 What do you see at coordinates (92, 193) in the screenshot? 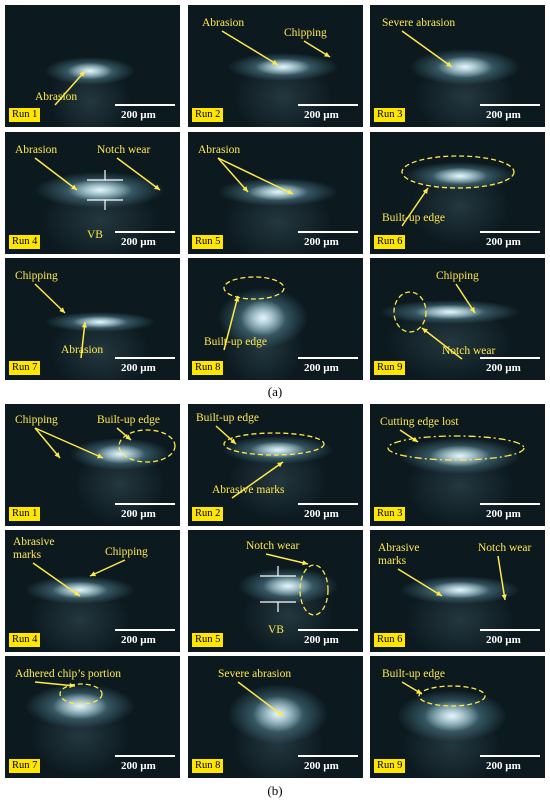
I see `micrograph: Abrasion Notch wear VB 200 µm Run 4` at bounding box center [92, 193].